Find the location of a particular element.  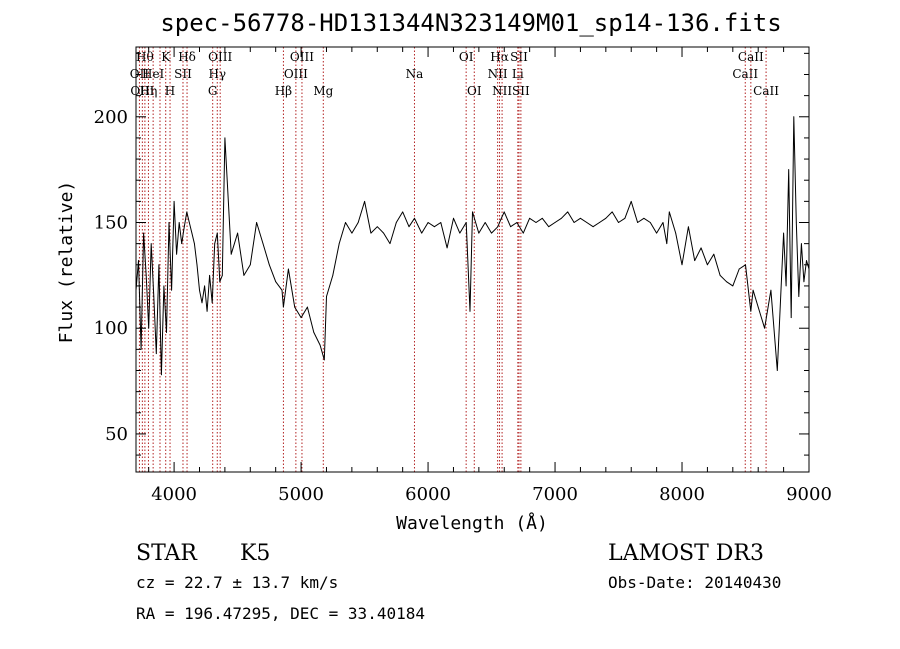

observation-date: Obs-Date: 20140430 is located at coordinates (694, 582).